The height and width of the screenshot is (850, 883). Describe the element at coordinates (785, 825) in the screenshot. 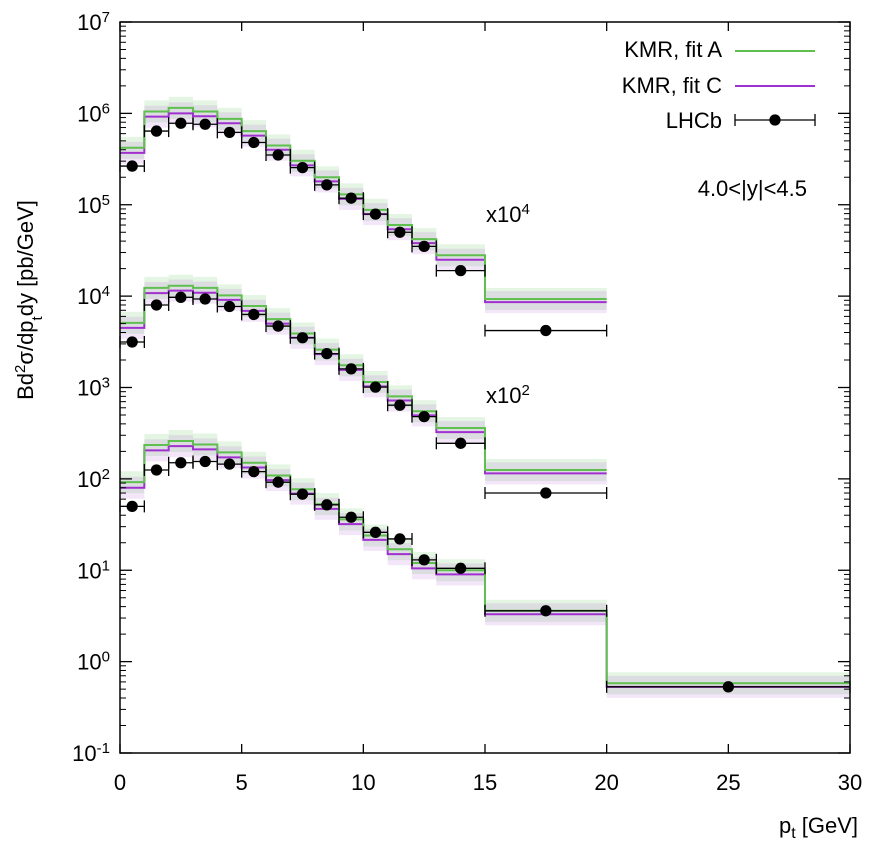

I see `x-axis-label-main: p` at that location.